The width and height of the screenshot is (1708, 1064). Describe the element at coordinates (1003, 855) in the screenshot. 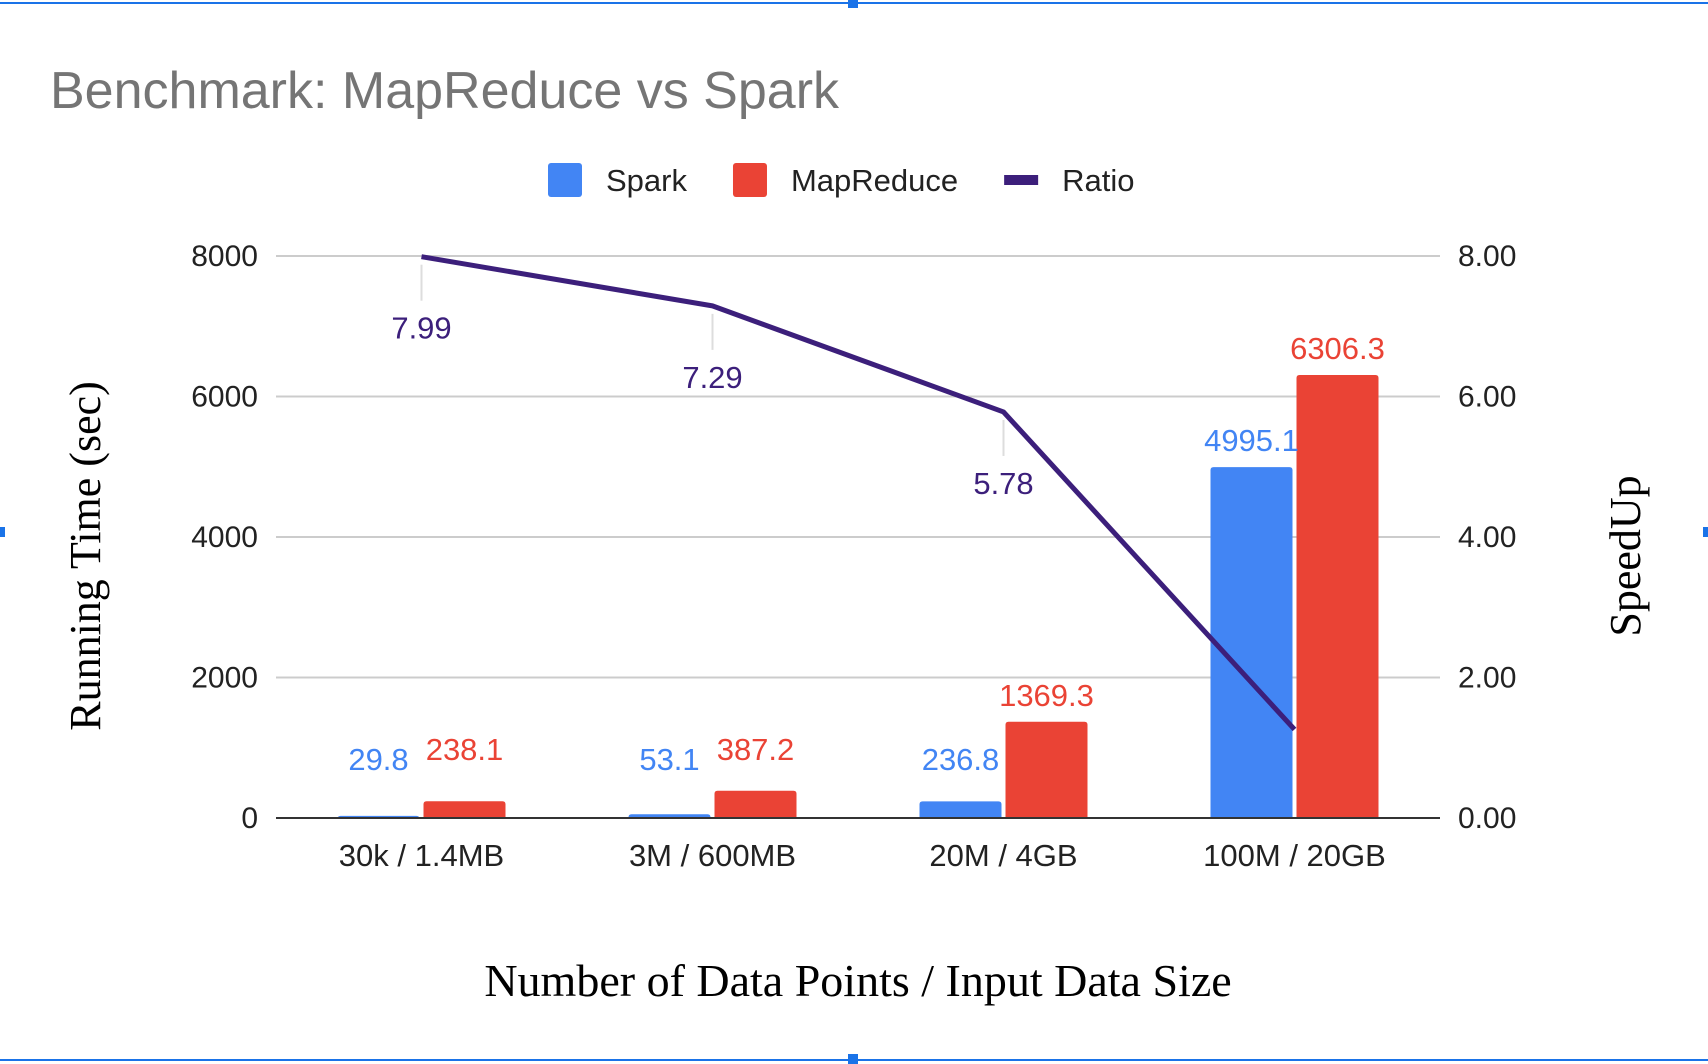

I see `x-tick-label: 20M / 4GB` at that location.